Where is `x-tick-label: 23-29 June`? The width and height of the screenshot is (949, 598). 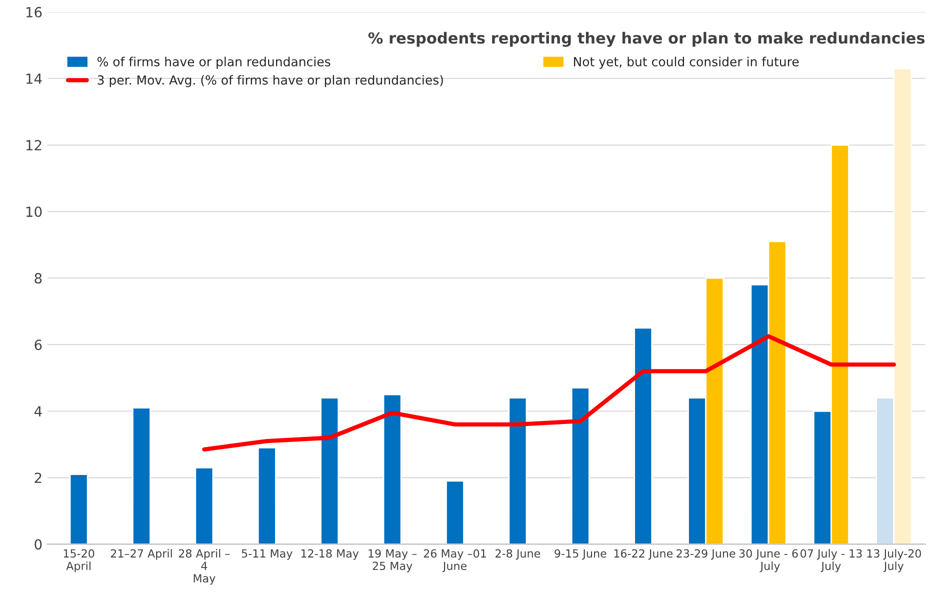
x-tick-label: 23-29 June is located at coordinates (706, 554).